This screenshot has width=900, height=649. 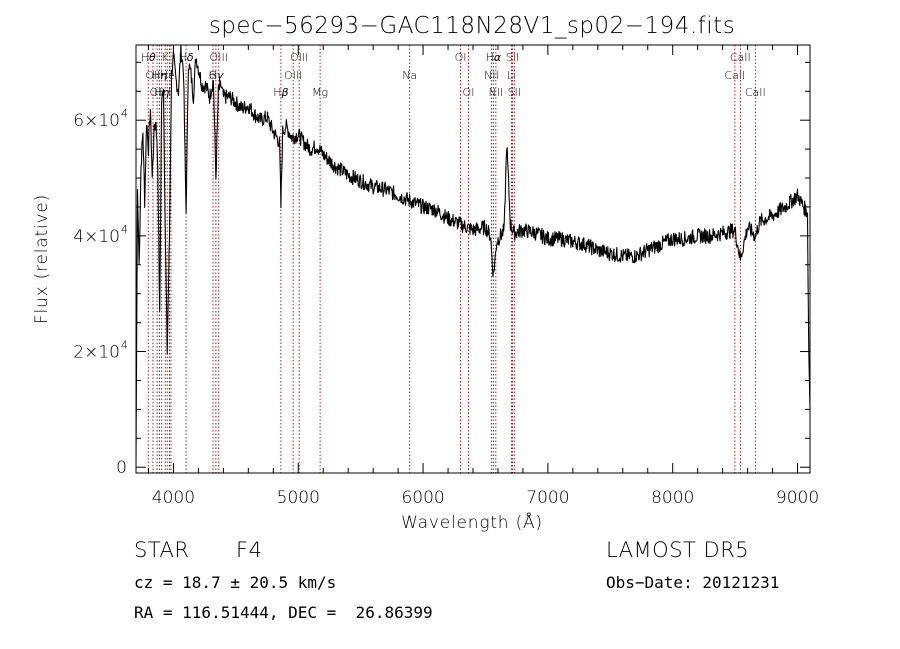 What do you see at coordinates (220, 75) in the screenshot?
I see `line-marker-greek: γ` at bounding box center [220, 75].